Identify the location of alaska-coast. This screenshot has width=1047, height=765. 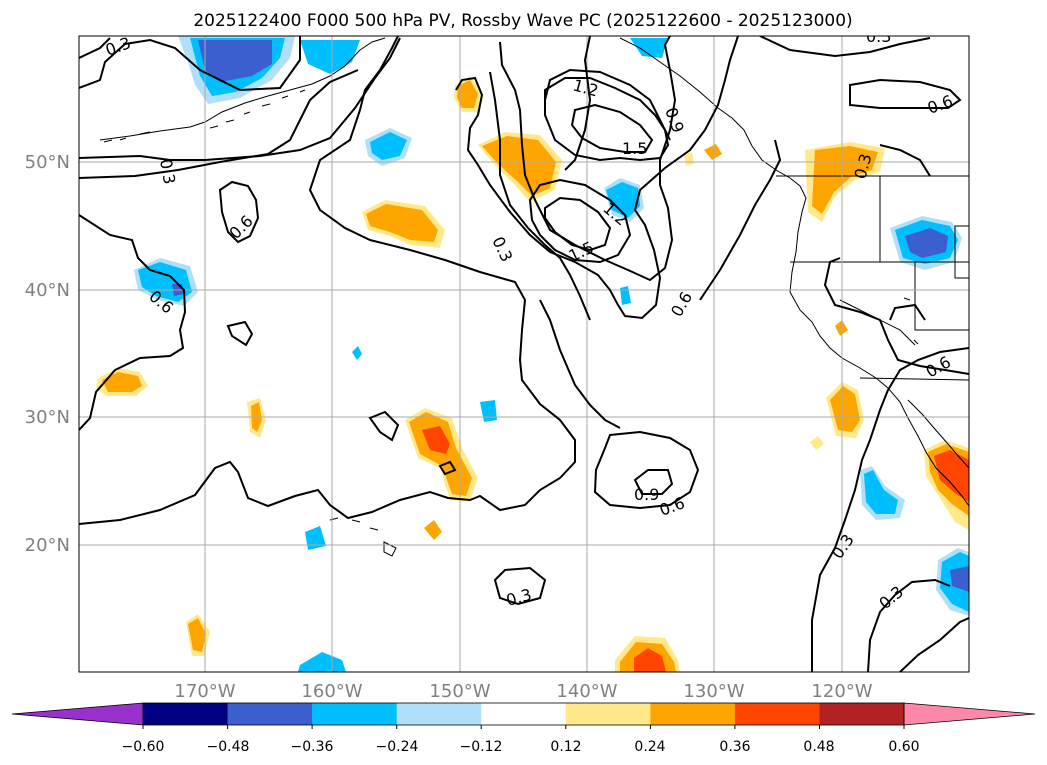
(372, 44).